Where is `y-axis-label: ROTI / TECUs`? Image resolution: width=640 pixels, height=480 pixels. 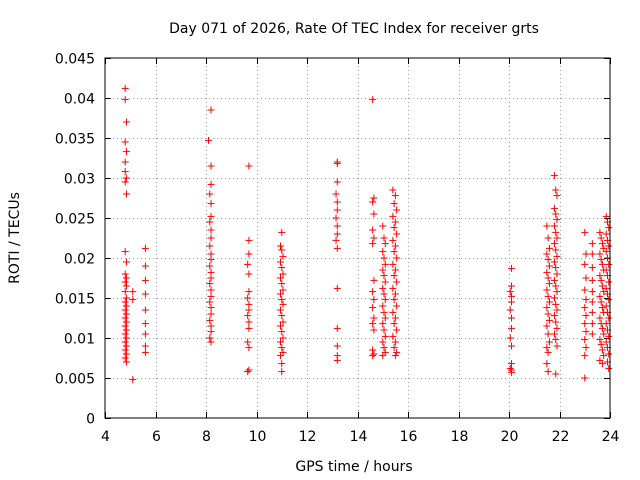 y-axis-label: ROTI / TECUs is located at coordinates (15, 238).